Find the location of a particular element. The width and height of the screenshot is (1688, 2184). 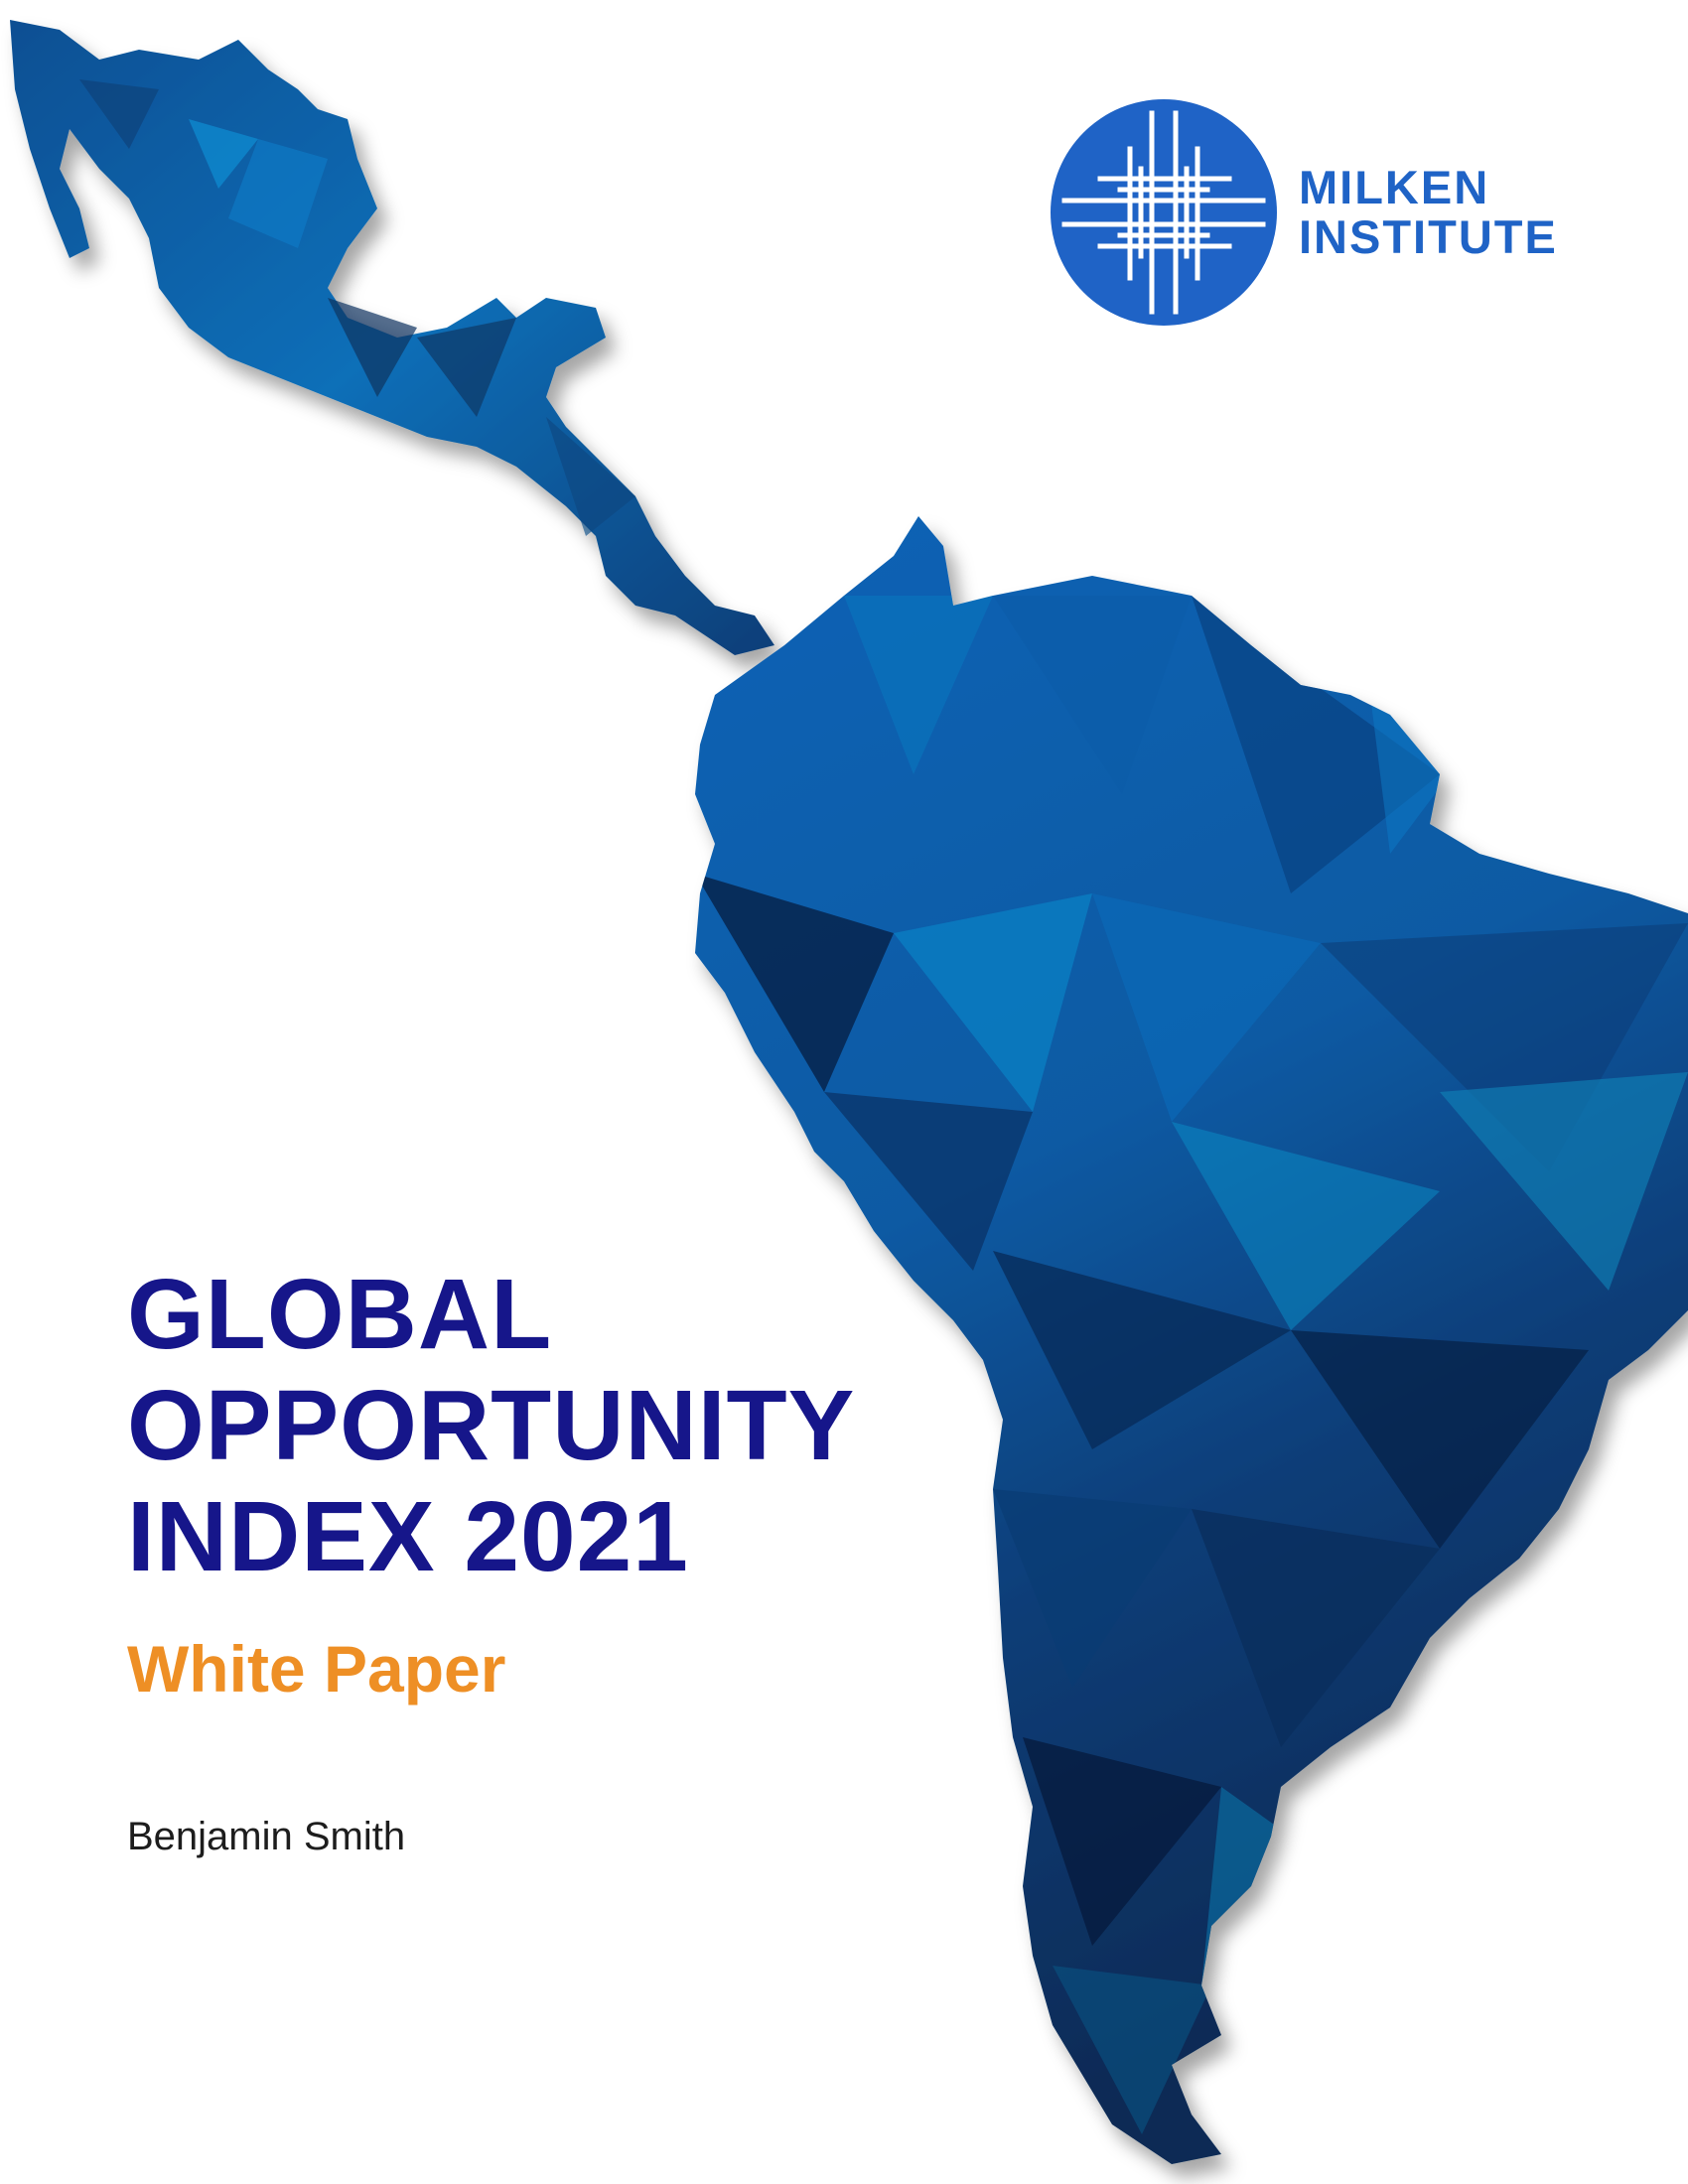

report-title: GLOBAL OPPORTUNITY INDEX 2021 is located at coordinates (491, 1425).